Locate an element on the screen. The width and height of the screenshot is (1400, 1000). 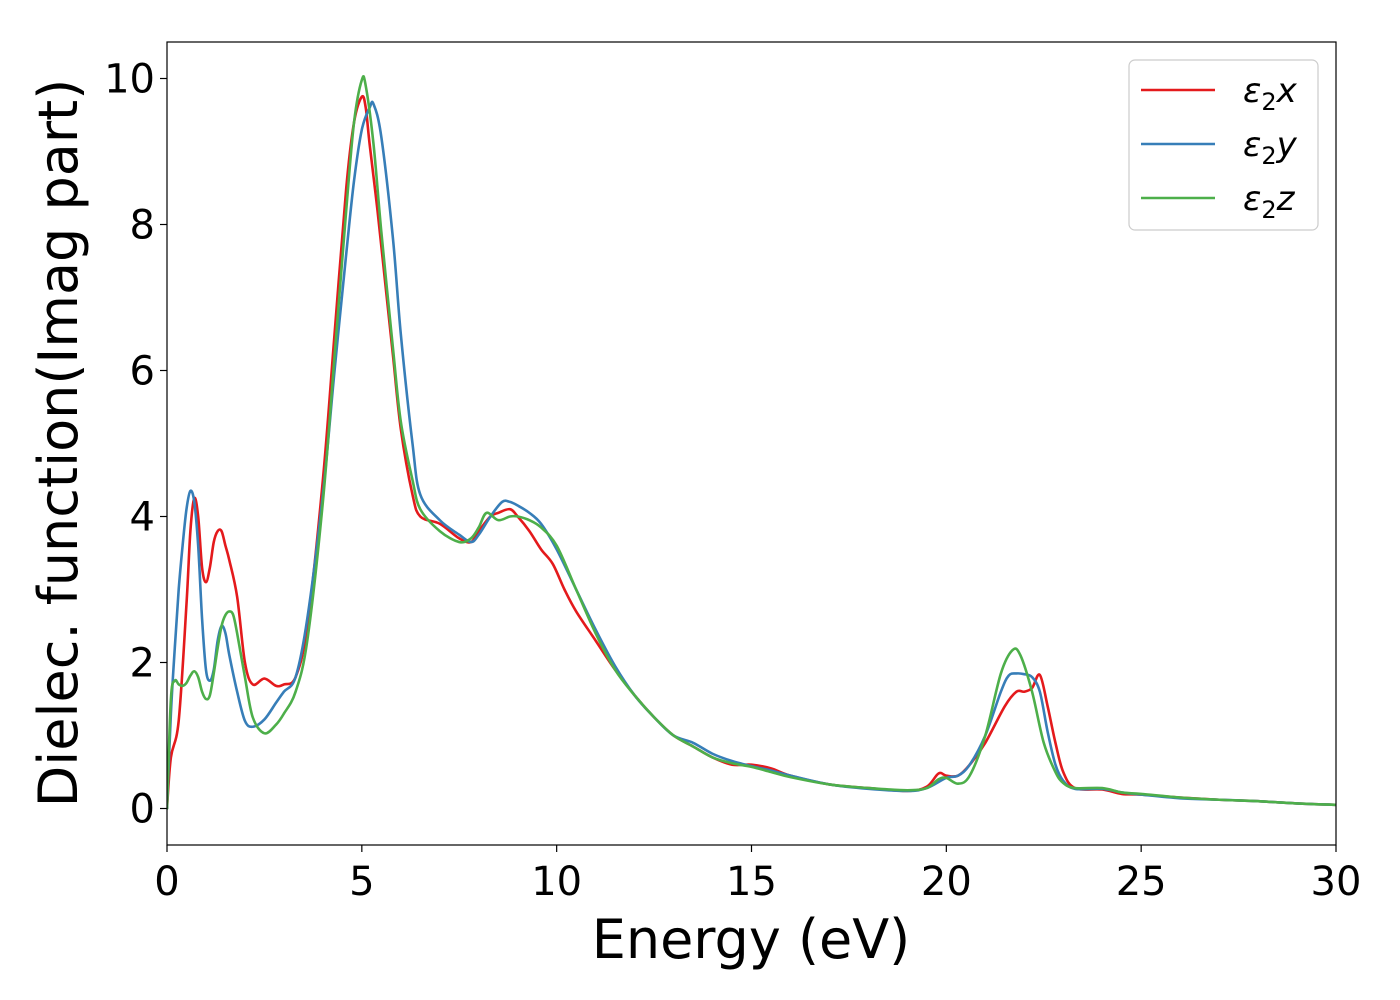
x-tick-label: 20 is located at coordinates (946, 882).